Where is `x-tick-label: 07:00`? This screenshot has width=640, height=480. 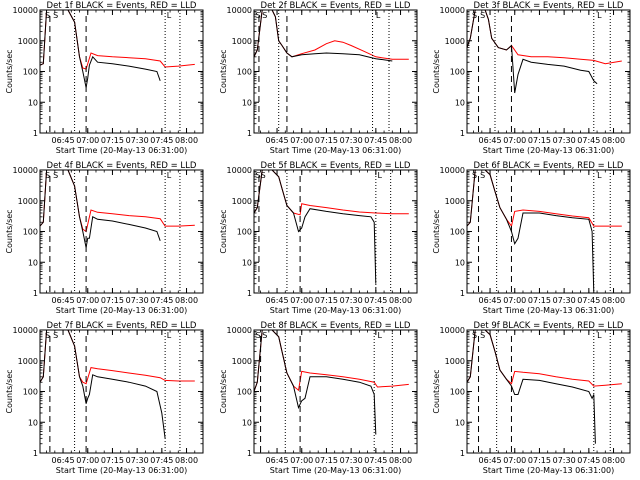 x-tick-label: 07:00 is located at coordinates (301, 300).